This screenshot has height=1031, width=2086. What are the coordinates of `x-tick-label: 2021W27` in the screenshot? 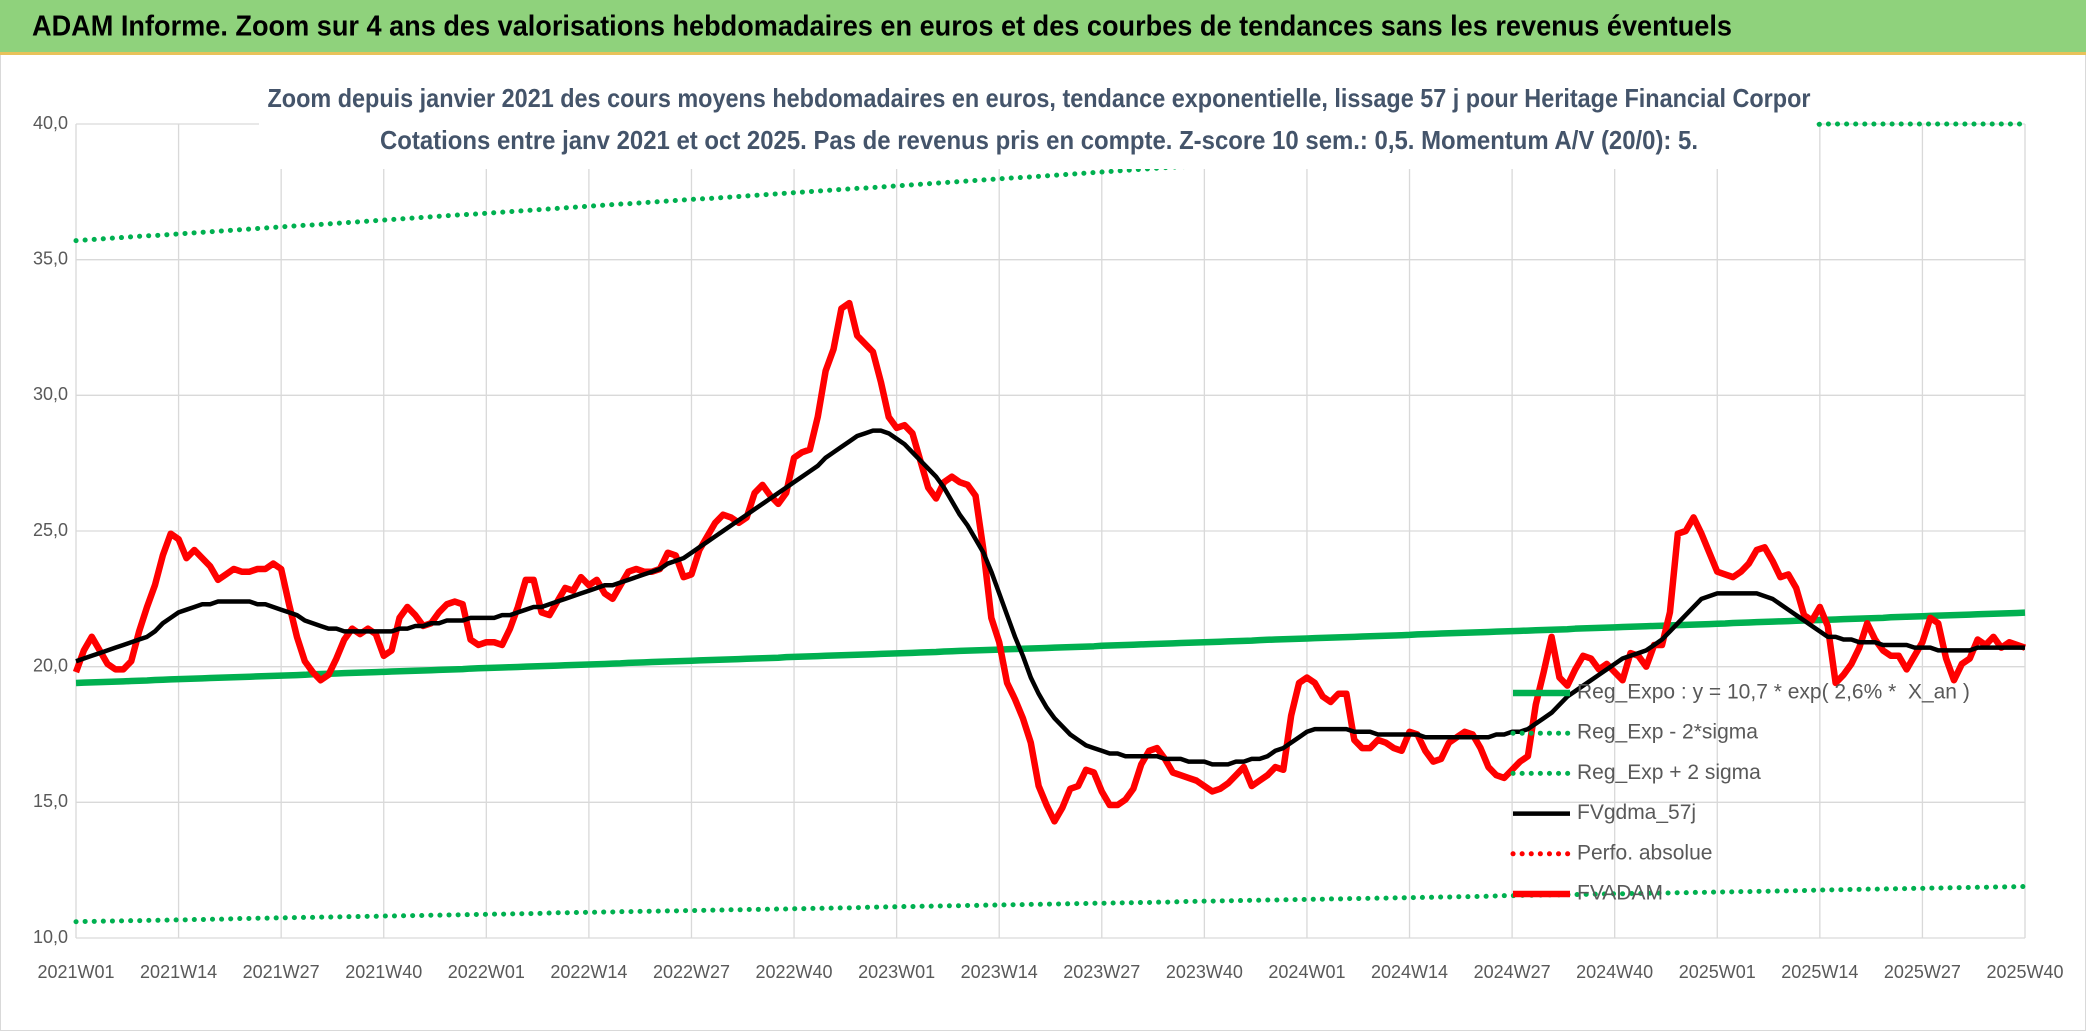 It's located at (281, 972).